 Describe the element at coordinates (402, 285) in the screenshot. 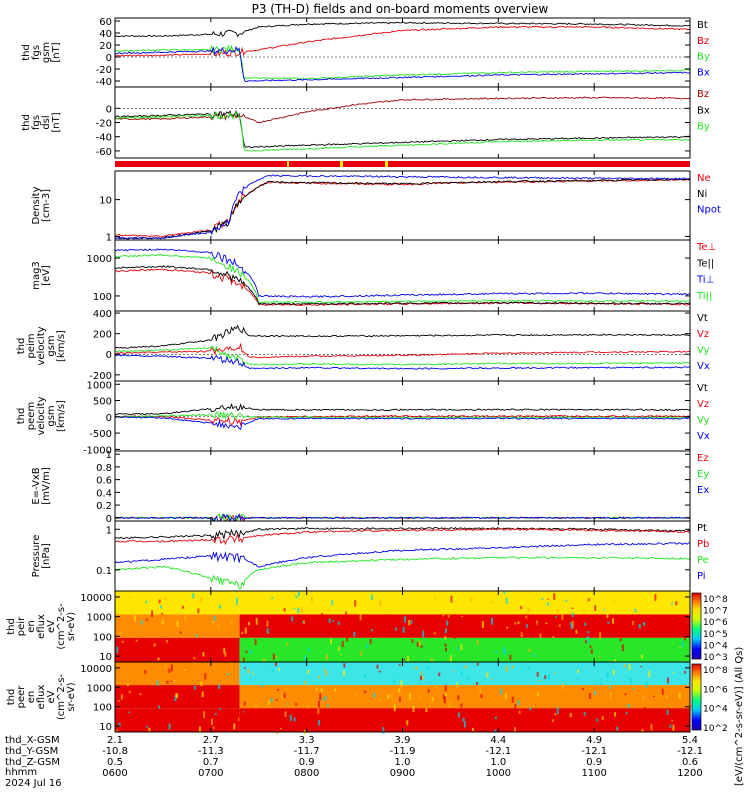

I see `series-Te||` at that location.